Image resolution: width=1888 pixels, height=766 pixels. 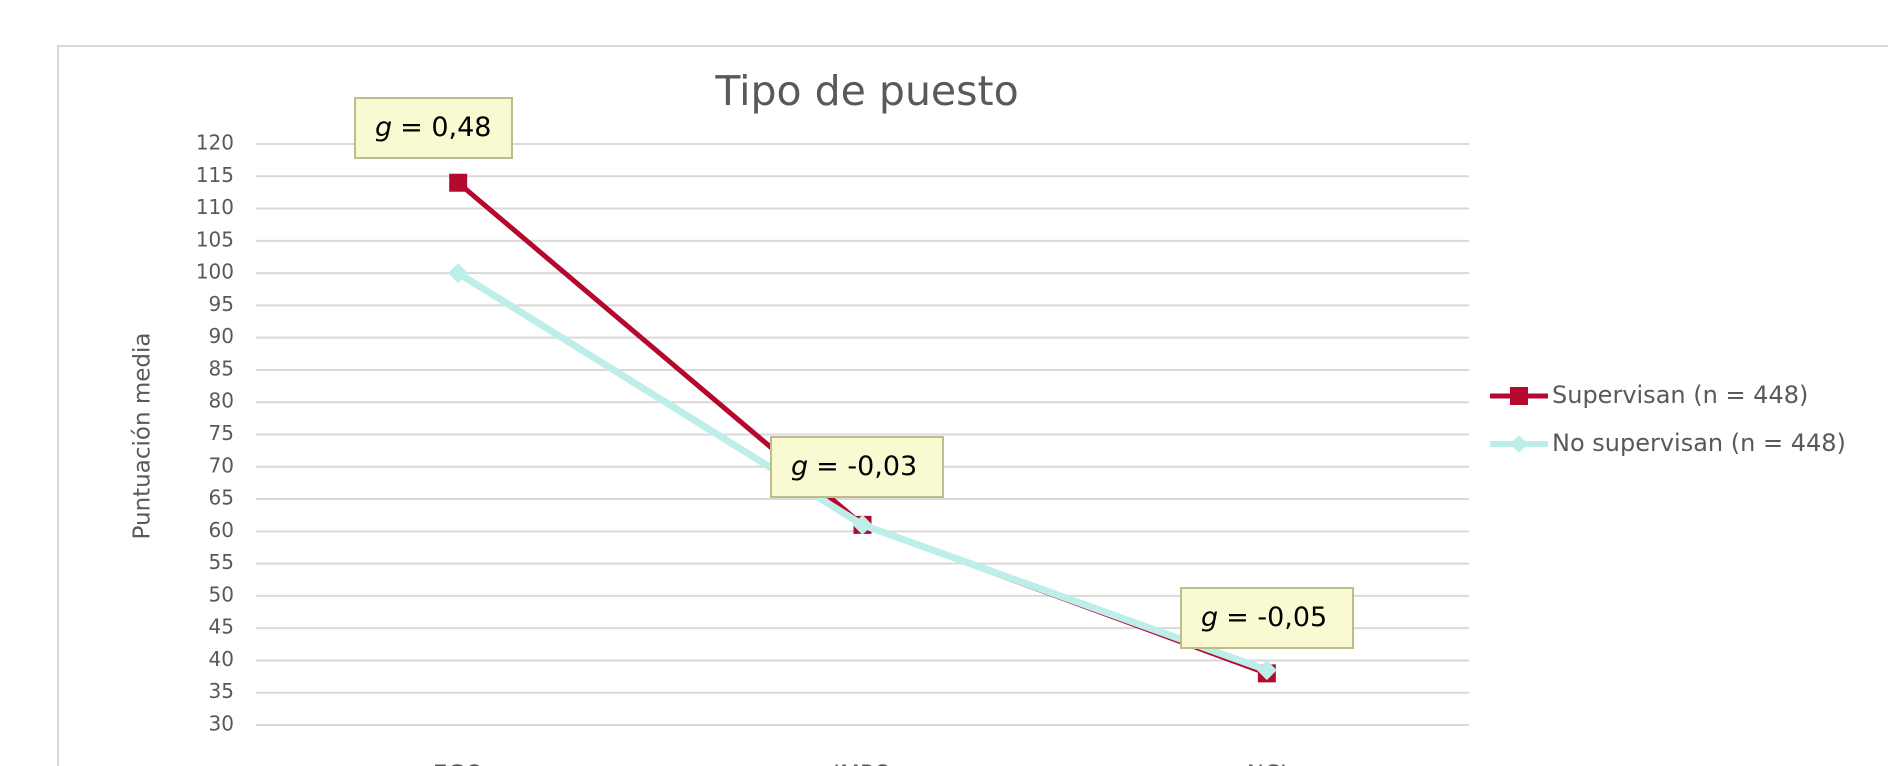 What do you see at coordinates (1680, 395) in the screenshot?
I see `legend-label: Supervisan (n = 448)` at bounding box center [1680, 395].